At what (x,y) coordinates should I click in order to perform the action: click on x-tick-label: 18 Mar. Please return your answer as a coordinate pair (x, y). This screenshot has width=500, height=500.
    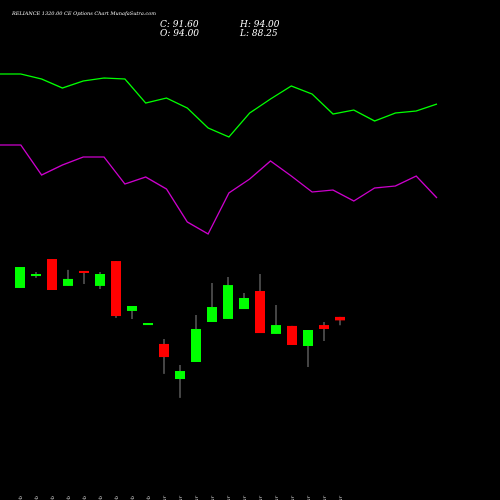
    Looking at the image, I should click on (341, 497).